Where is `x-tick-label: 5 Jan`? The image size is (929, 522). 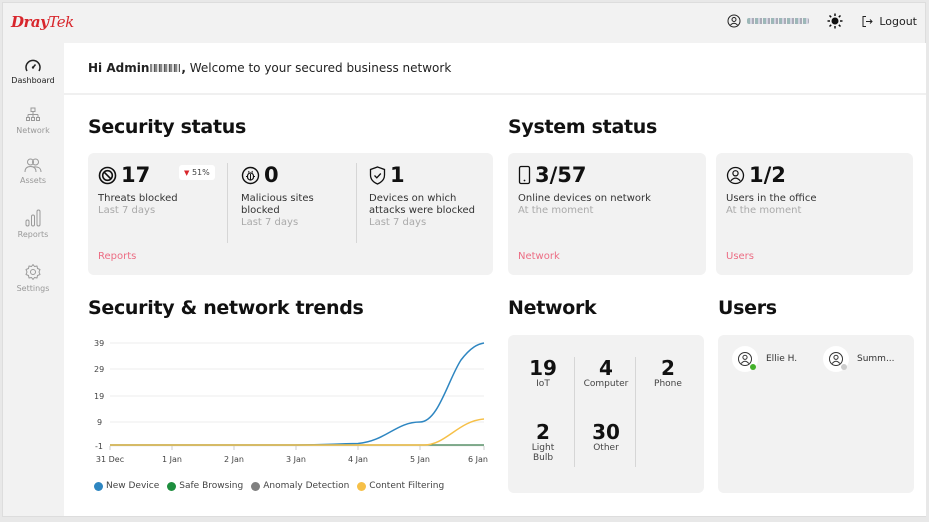
x-tick-label: 5 Jan is located at coordinates (420, 459).